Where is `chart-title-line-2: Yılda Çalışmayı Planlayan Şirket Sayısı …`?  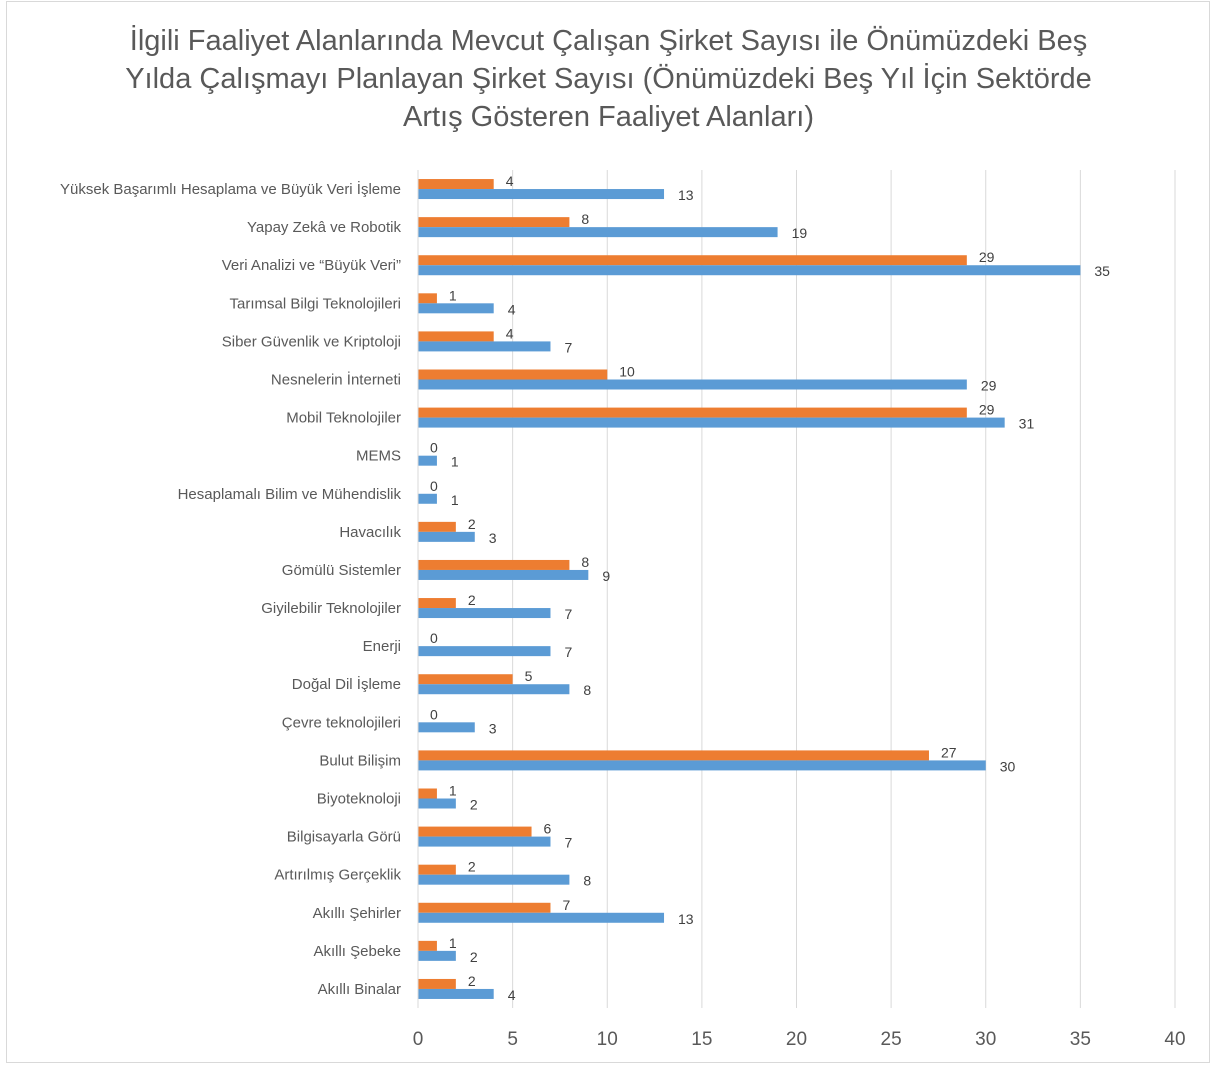
chart-title-line-2: Yılda Çalışmayı Planlayan Şirket Sayısı … is located at coordinates (608, 79).